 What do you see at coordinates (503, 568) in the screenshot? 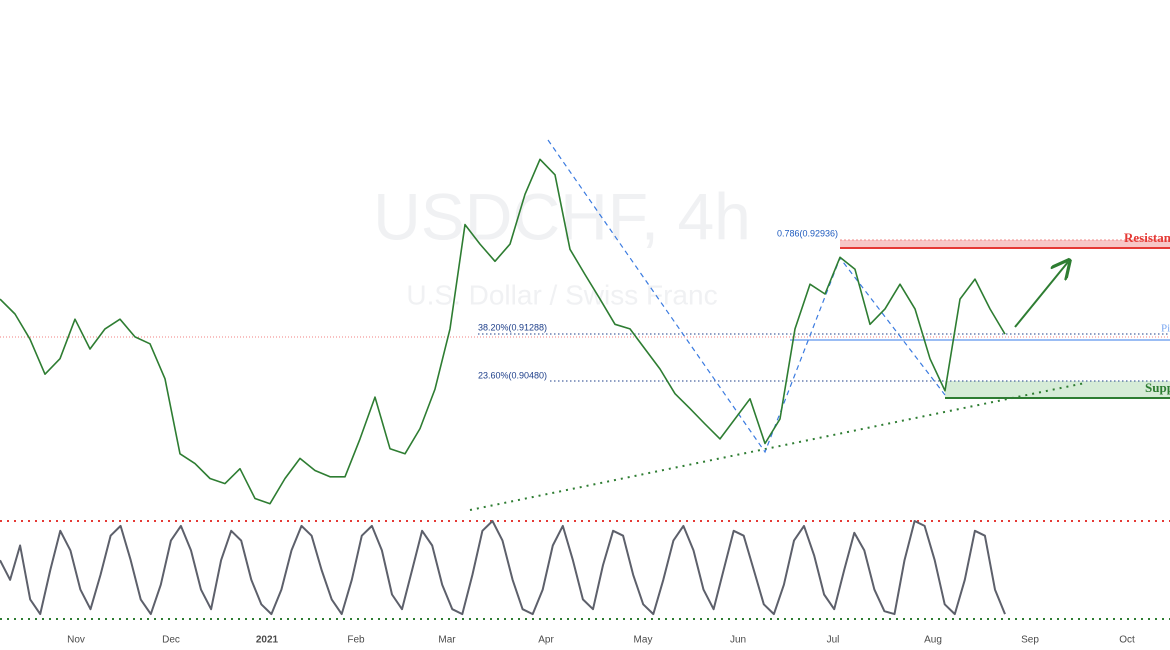
I see `oscillator-line` at bounding box center [503, 568].